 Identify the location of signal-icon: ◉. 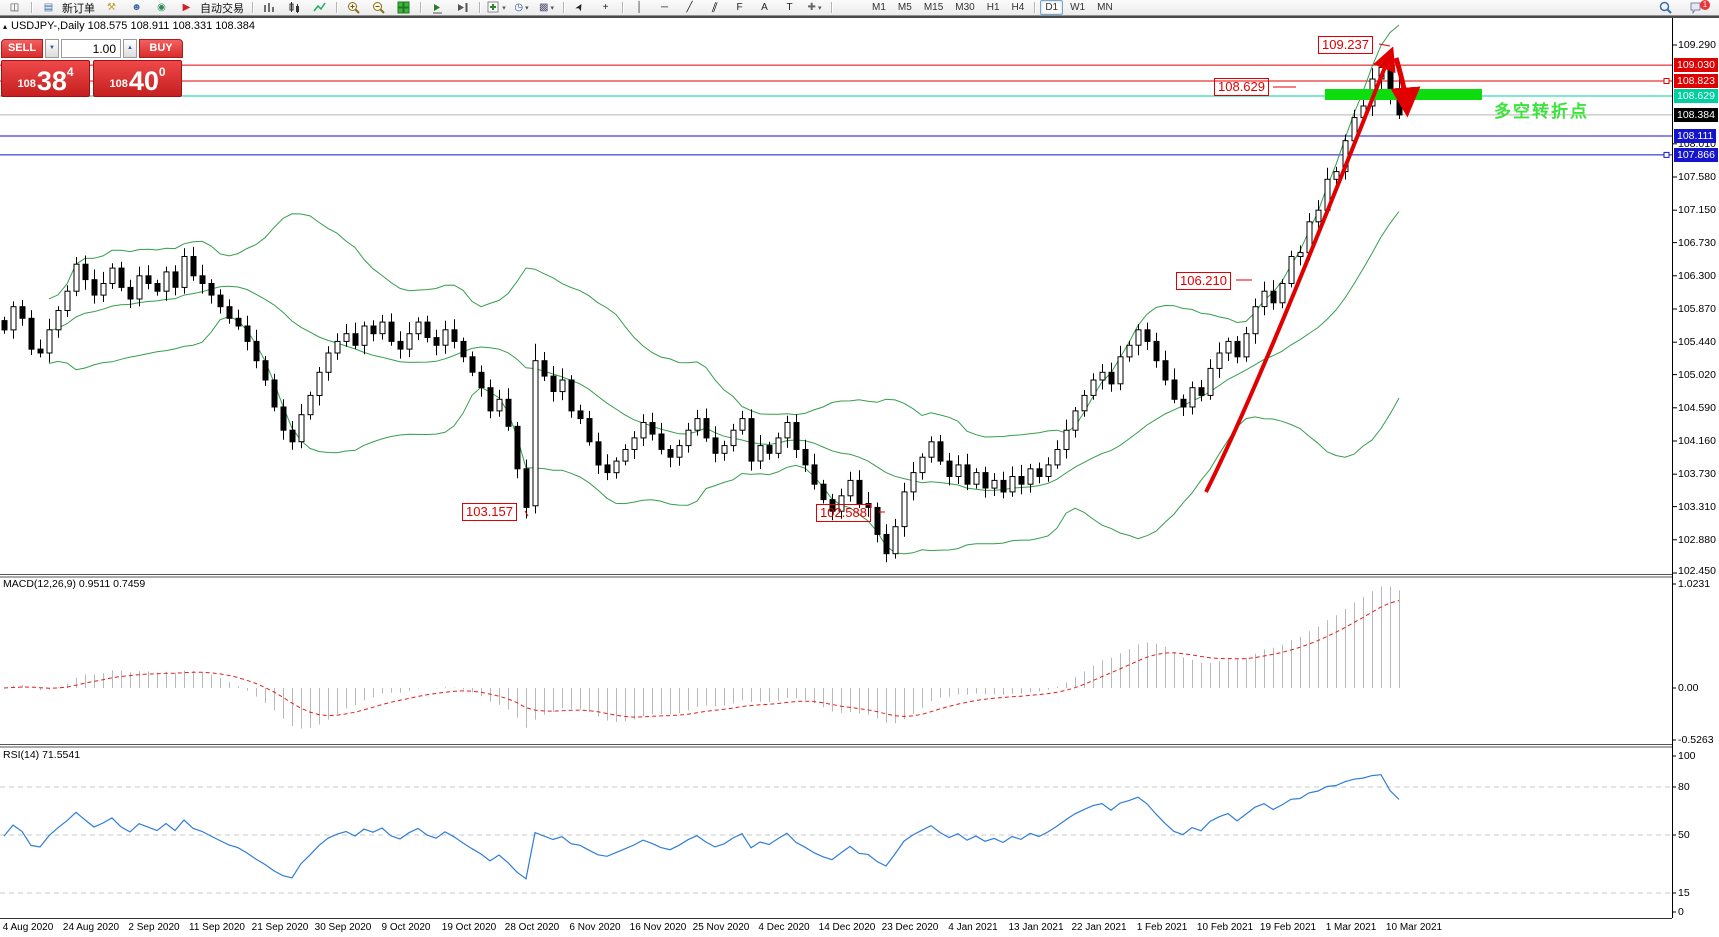
(161, 8).